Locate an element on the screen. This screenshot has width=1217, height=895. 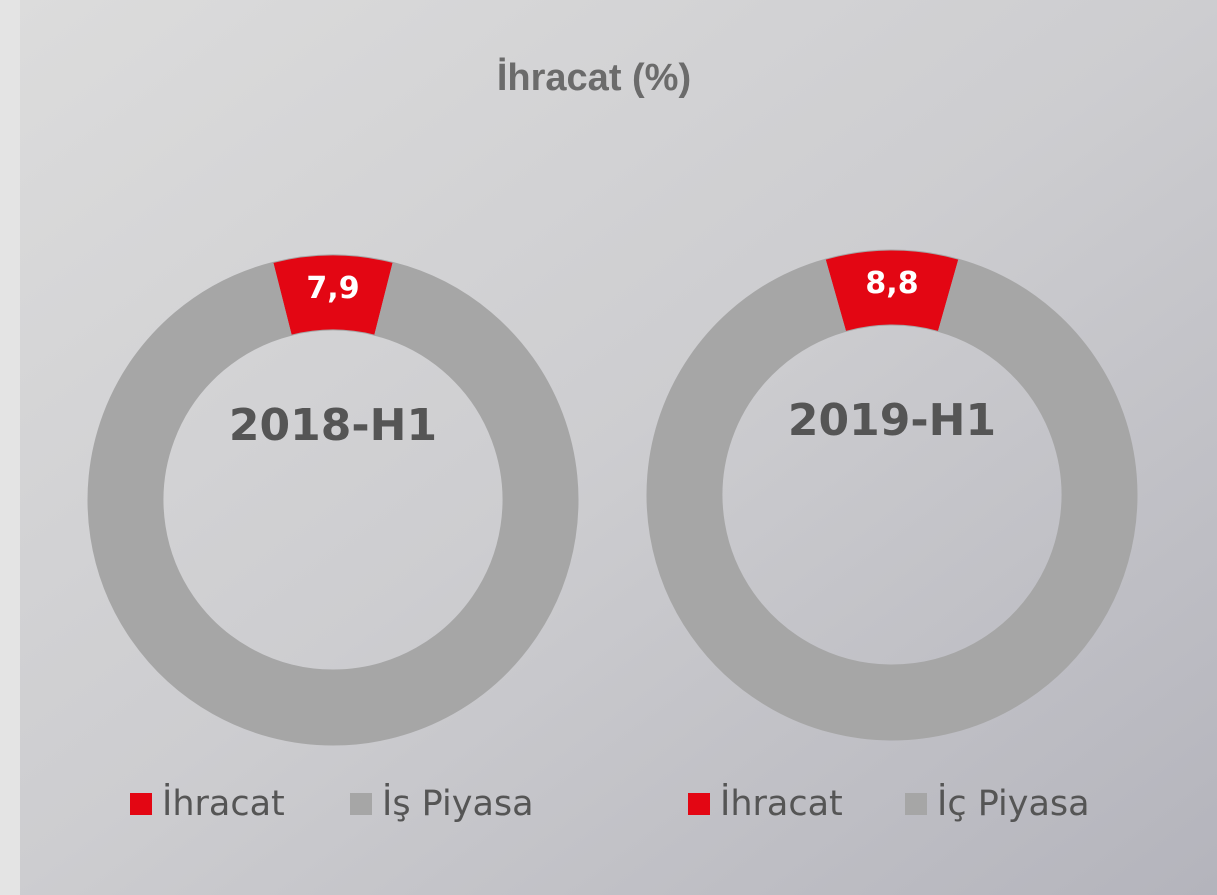
left-strip is located at coordinates (10, 447).